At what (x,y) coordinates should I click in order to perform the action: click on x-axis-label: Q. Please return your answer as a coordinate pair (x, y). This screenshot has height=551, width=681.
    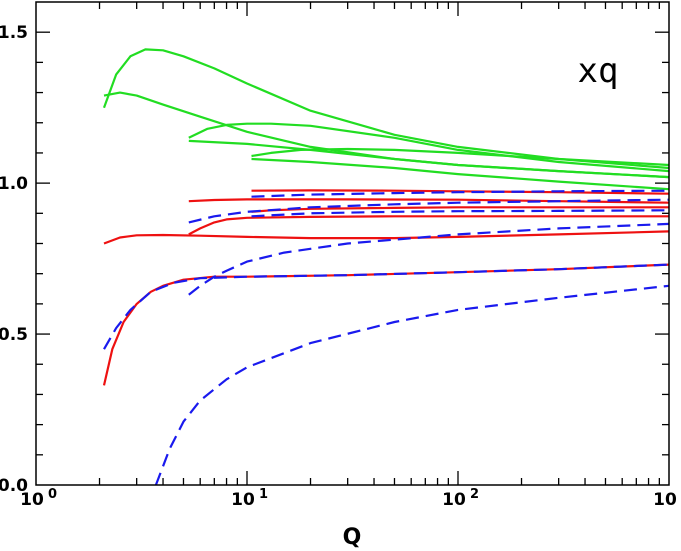
    Looking at the image, I should click on (352, 537).